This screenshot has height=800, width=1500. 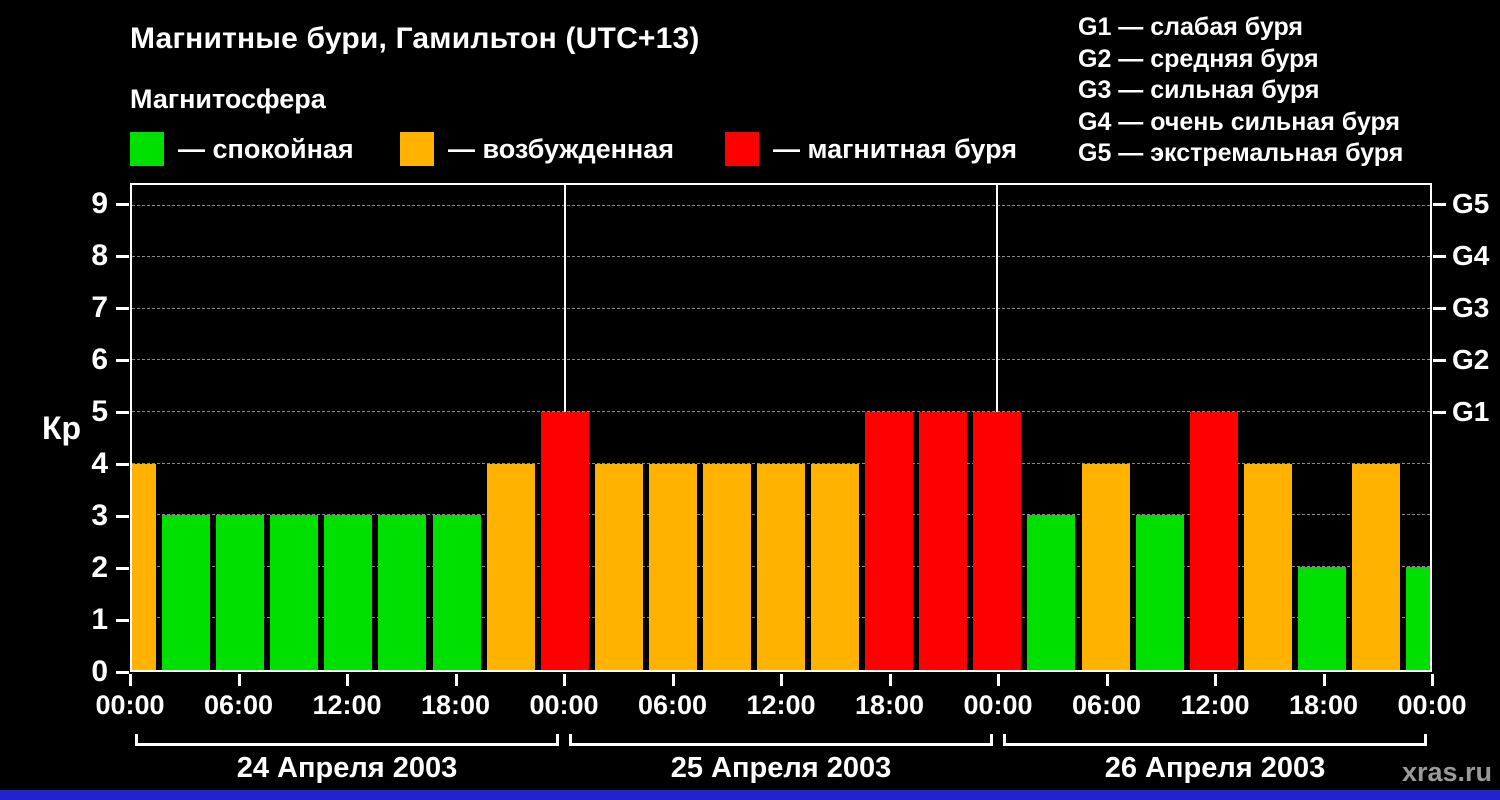 I want to click on g-scale-line-g3: G3 — сильная буря, so click(x=1199, y=90).